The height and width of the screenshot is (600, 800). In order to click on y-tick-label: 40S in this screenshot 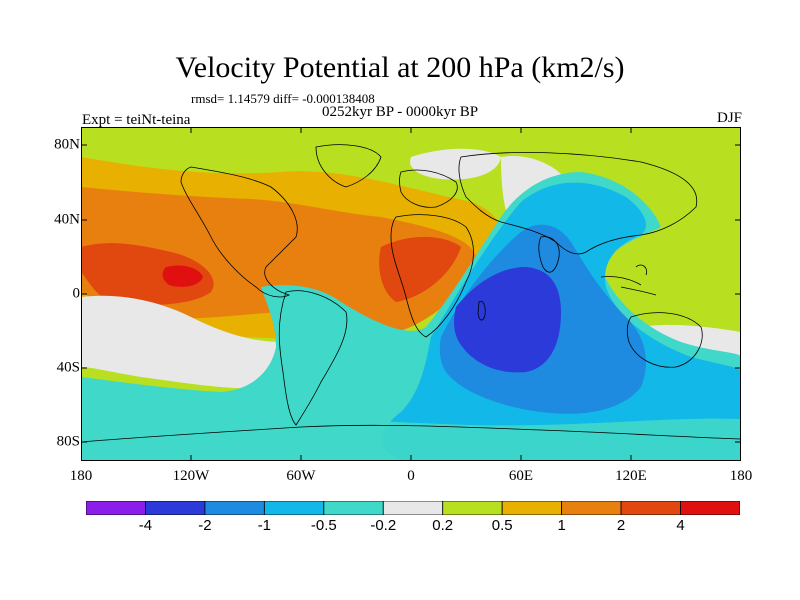, I will do `click(68, 367)`.